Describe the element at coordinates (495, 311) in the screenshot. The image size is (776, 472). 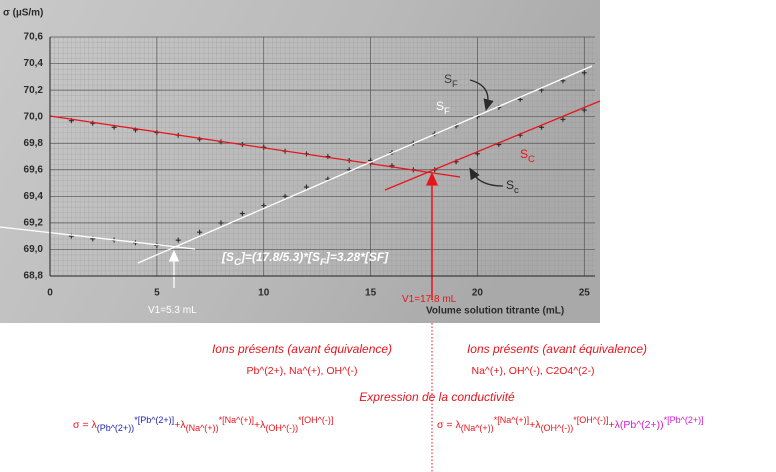
I see `x-axis-label: Volume solution titrante (mL)` at that location.